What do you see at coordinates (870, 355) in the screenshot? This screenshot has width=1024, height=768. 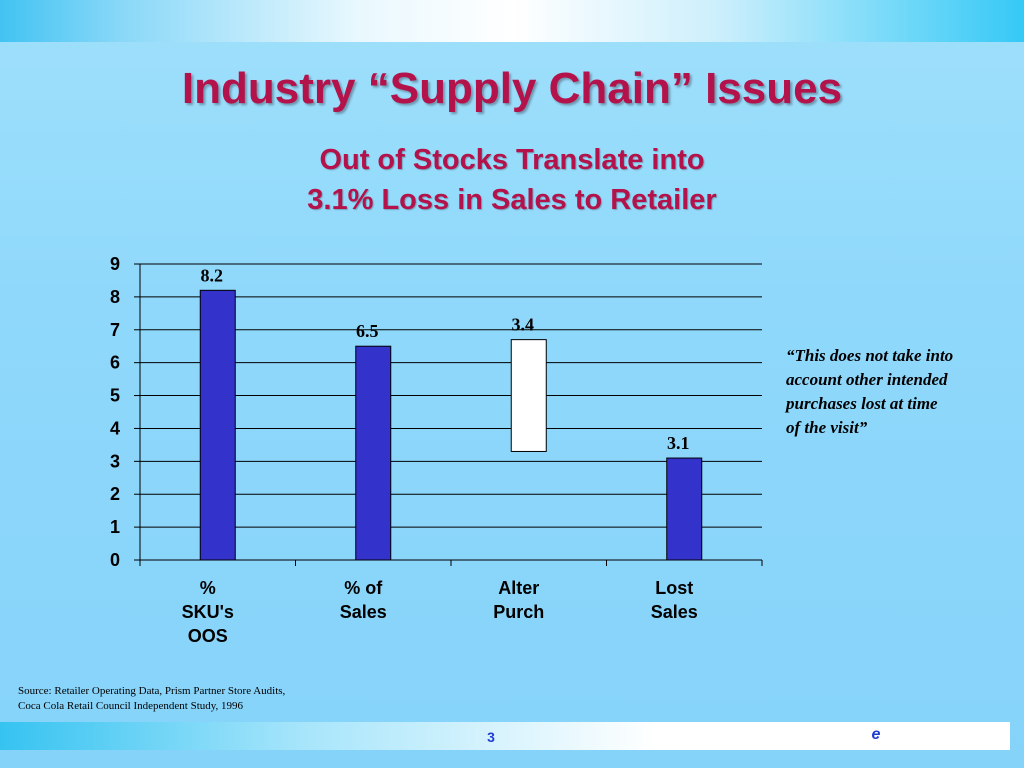 I see `note-line-1: “This does not take into` at bounding box center [870, 355].